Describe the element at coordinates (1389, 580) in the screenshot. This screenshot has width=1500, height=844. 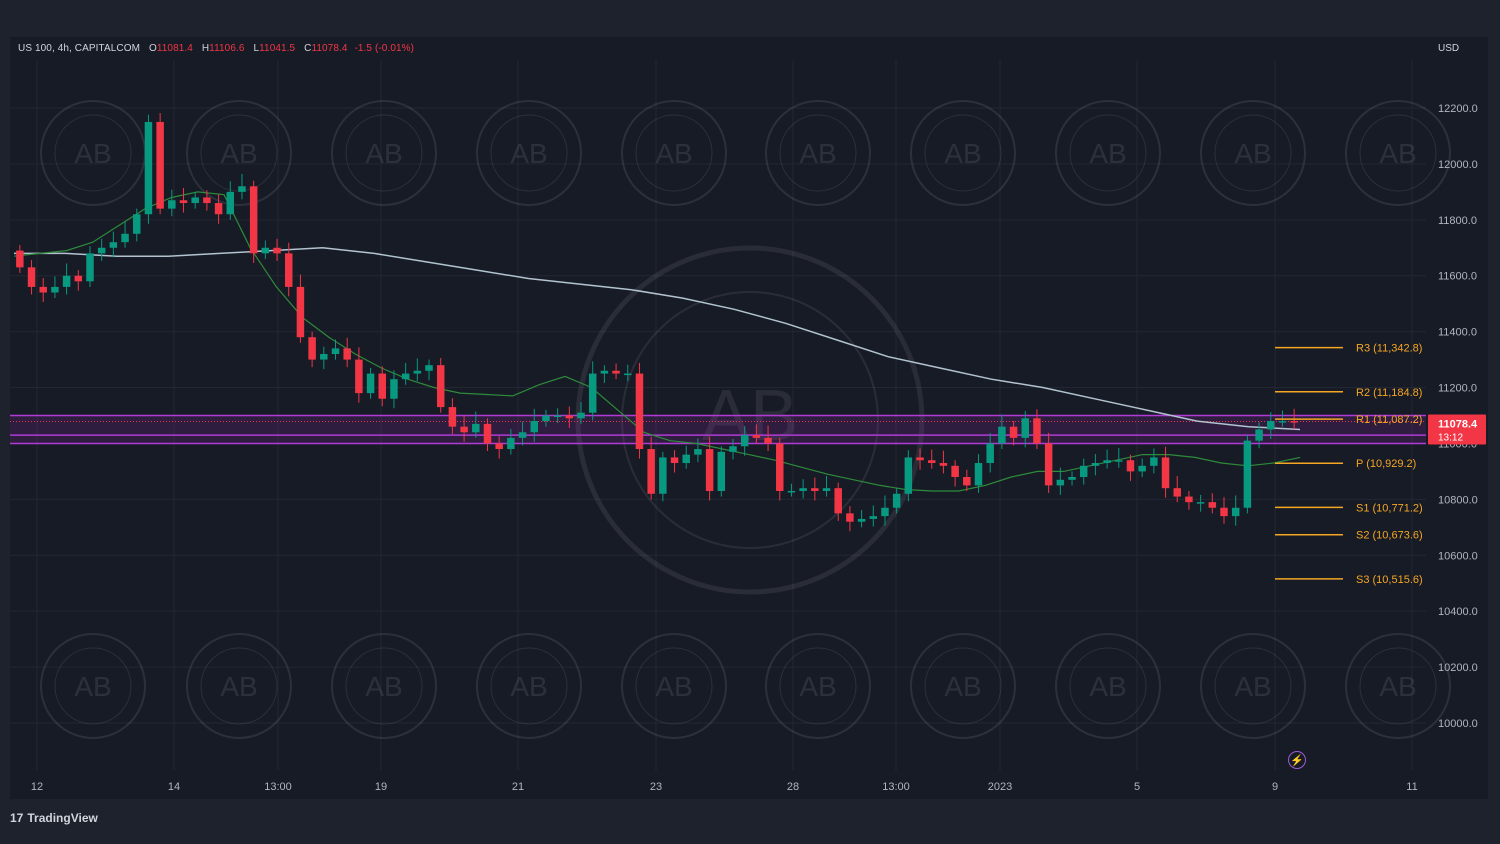
I see `pivot-label-s3: S3 (10,515.6)` at that location.